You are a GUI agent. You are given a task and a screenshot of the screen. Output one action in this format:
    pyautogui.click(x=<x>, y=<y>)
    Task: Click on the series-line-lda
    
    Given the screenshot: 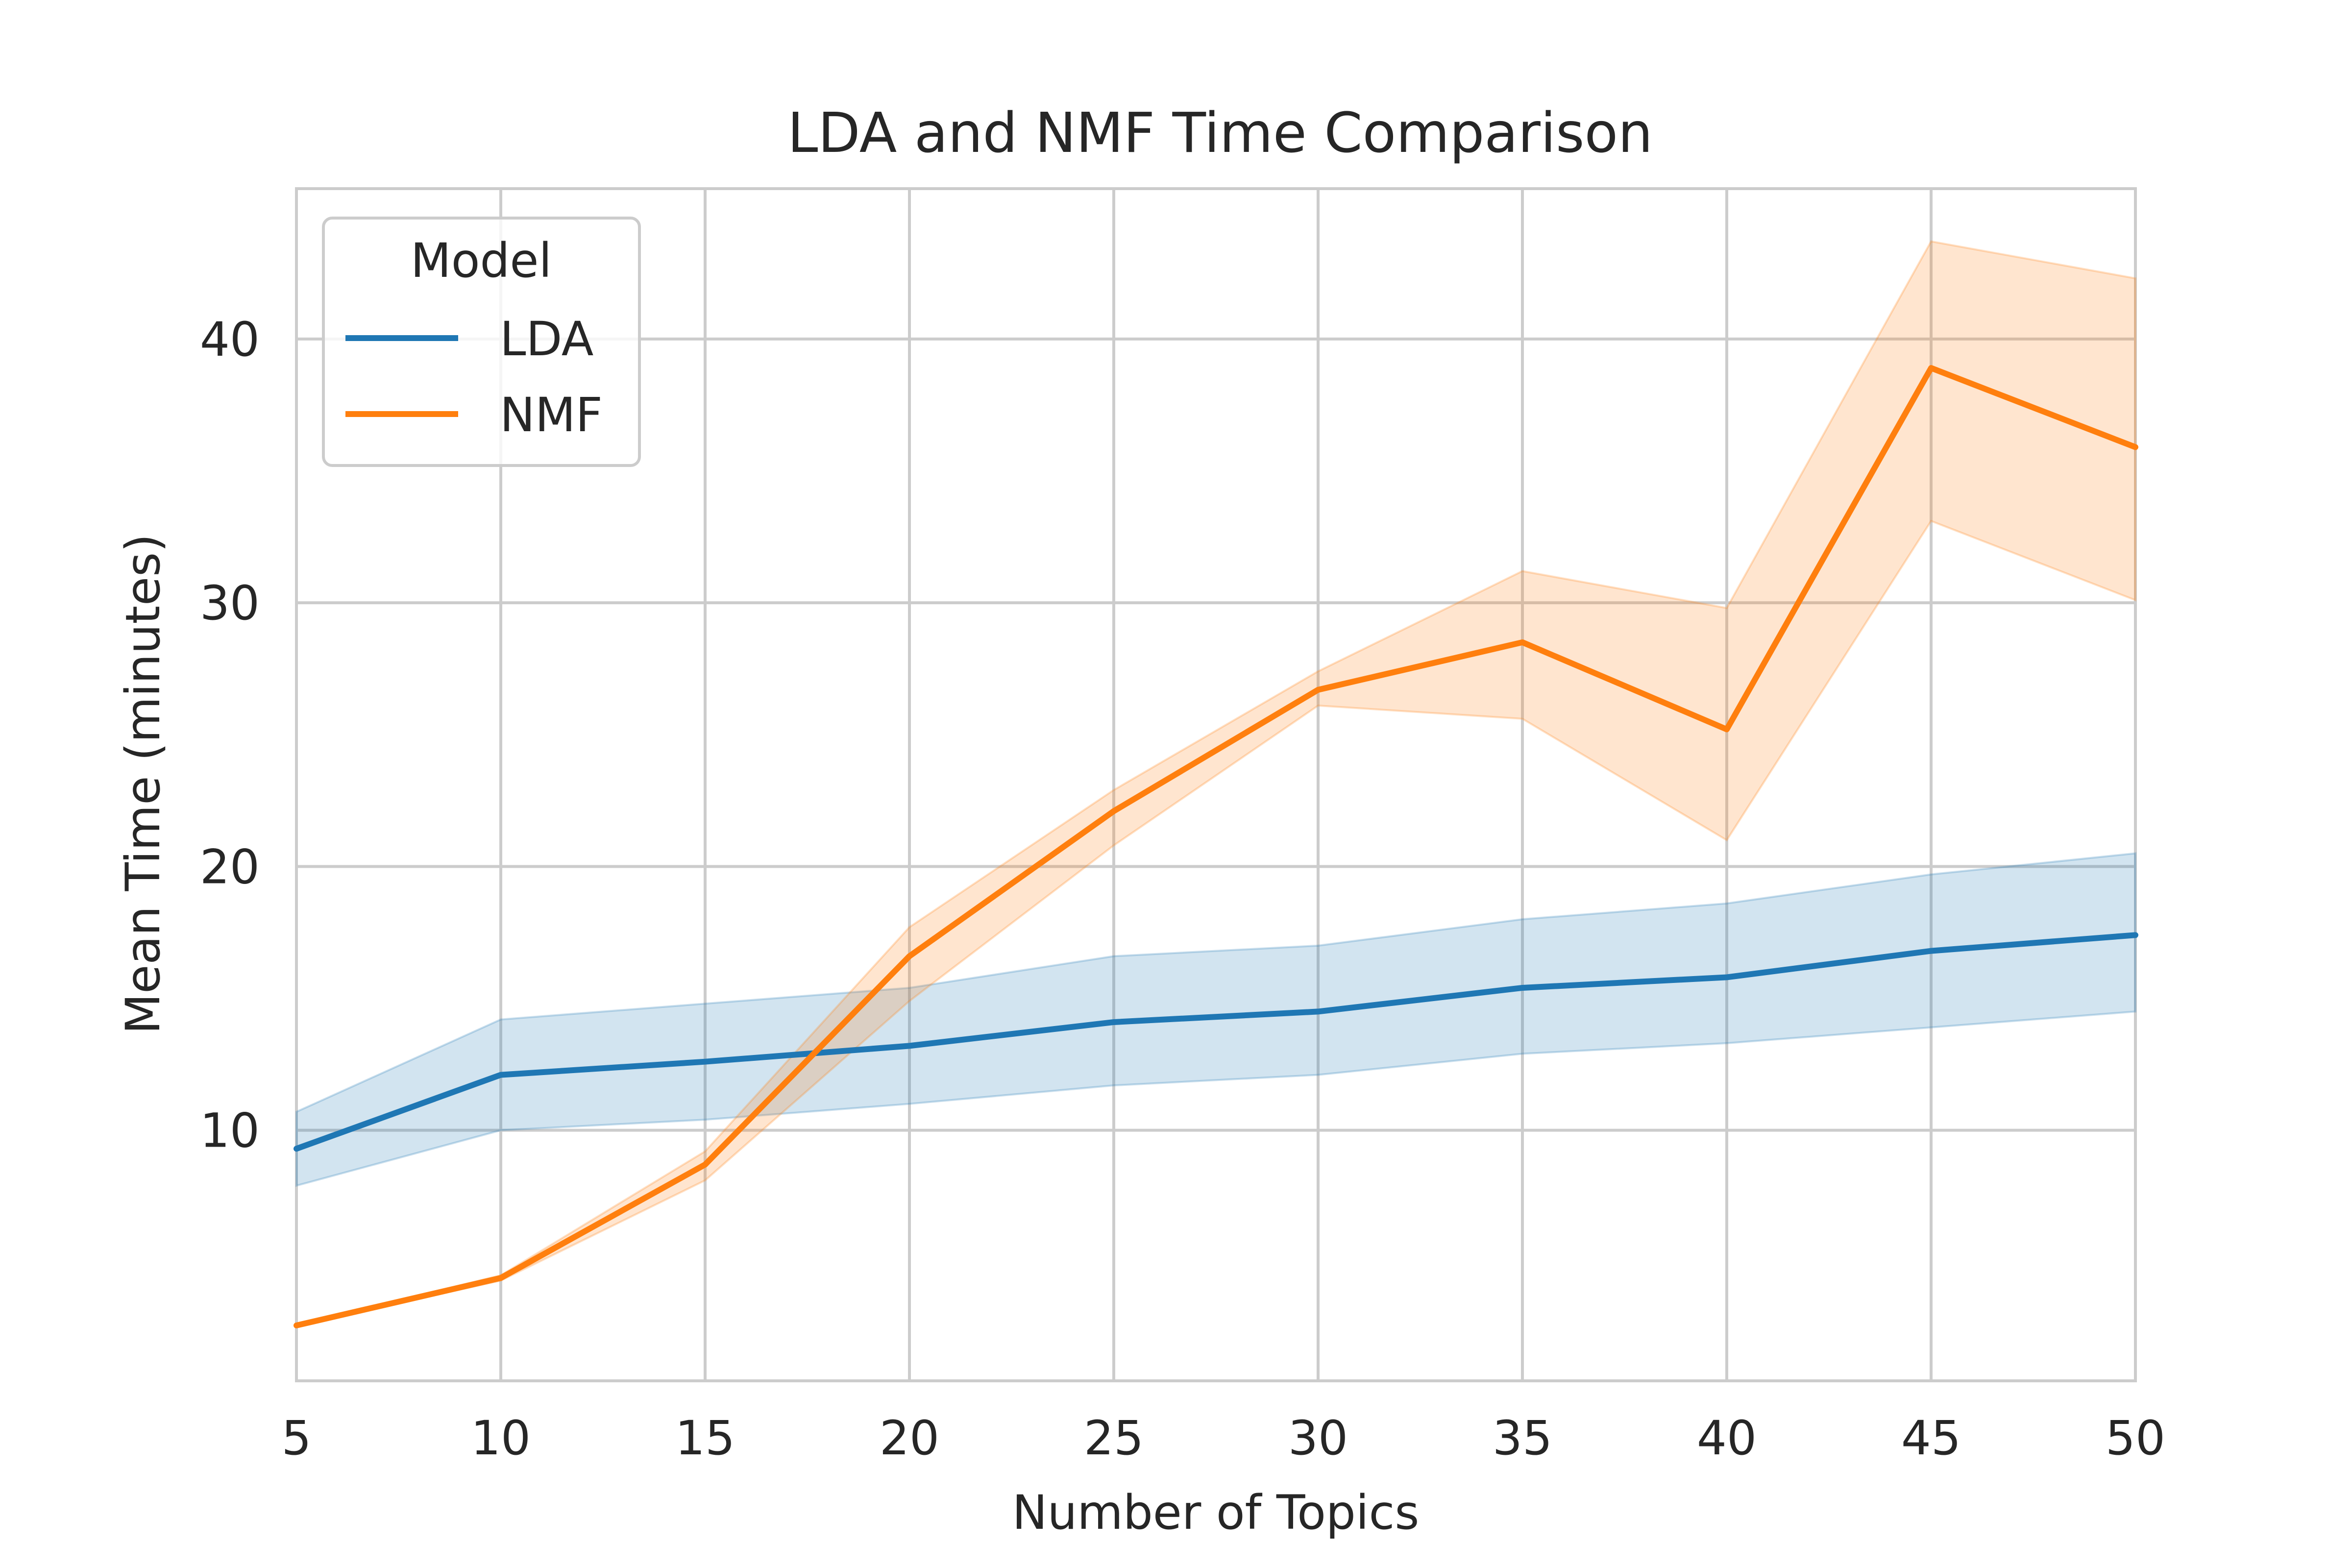 What is the action you would take?
    pyautogui.click(x=1216, y=1042)
    